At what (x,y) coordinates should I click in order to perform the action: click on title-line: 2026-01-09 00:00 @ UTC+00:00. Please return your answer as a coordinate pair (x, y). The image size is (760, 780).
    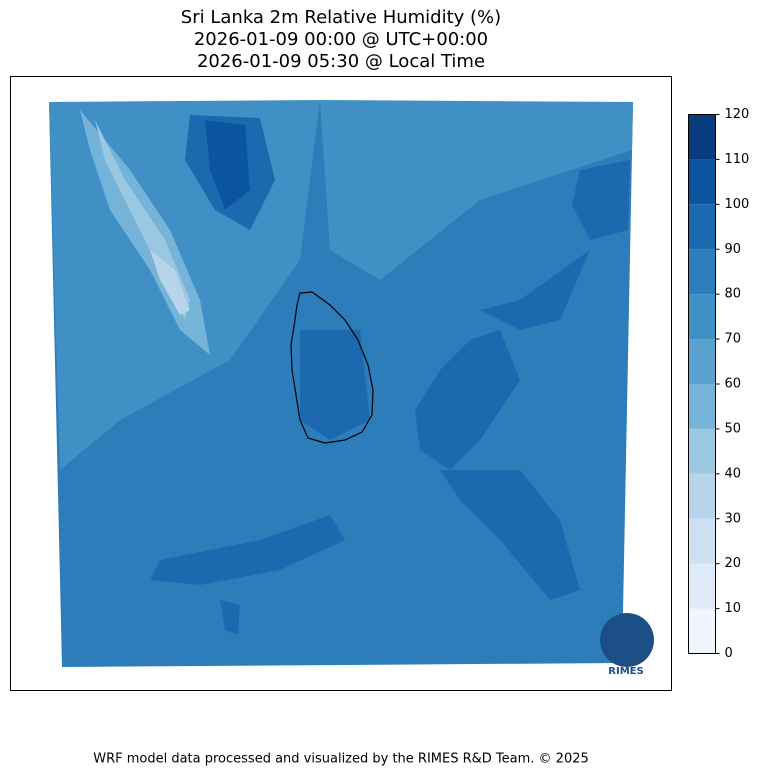
    Looking at the image, I should click on (341, 39).